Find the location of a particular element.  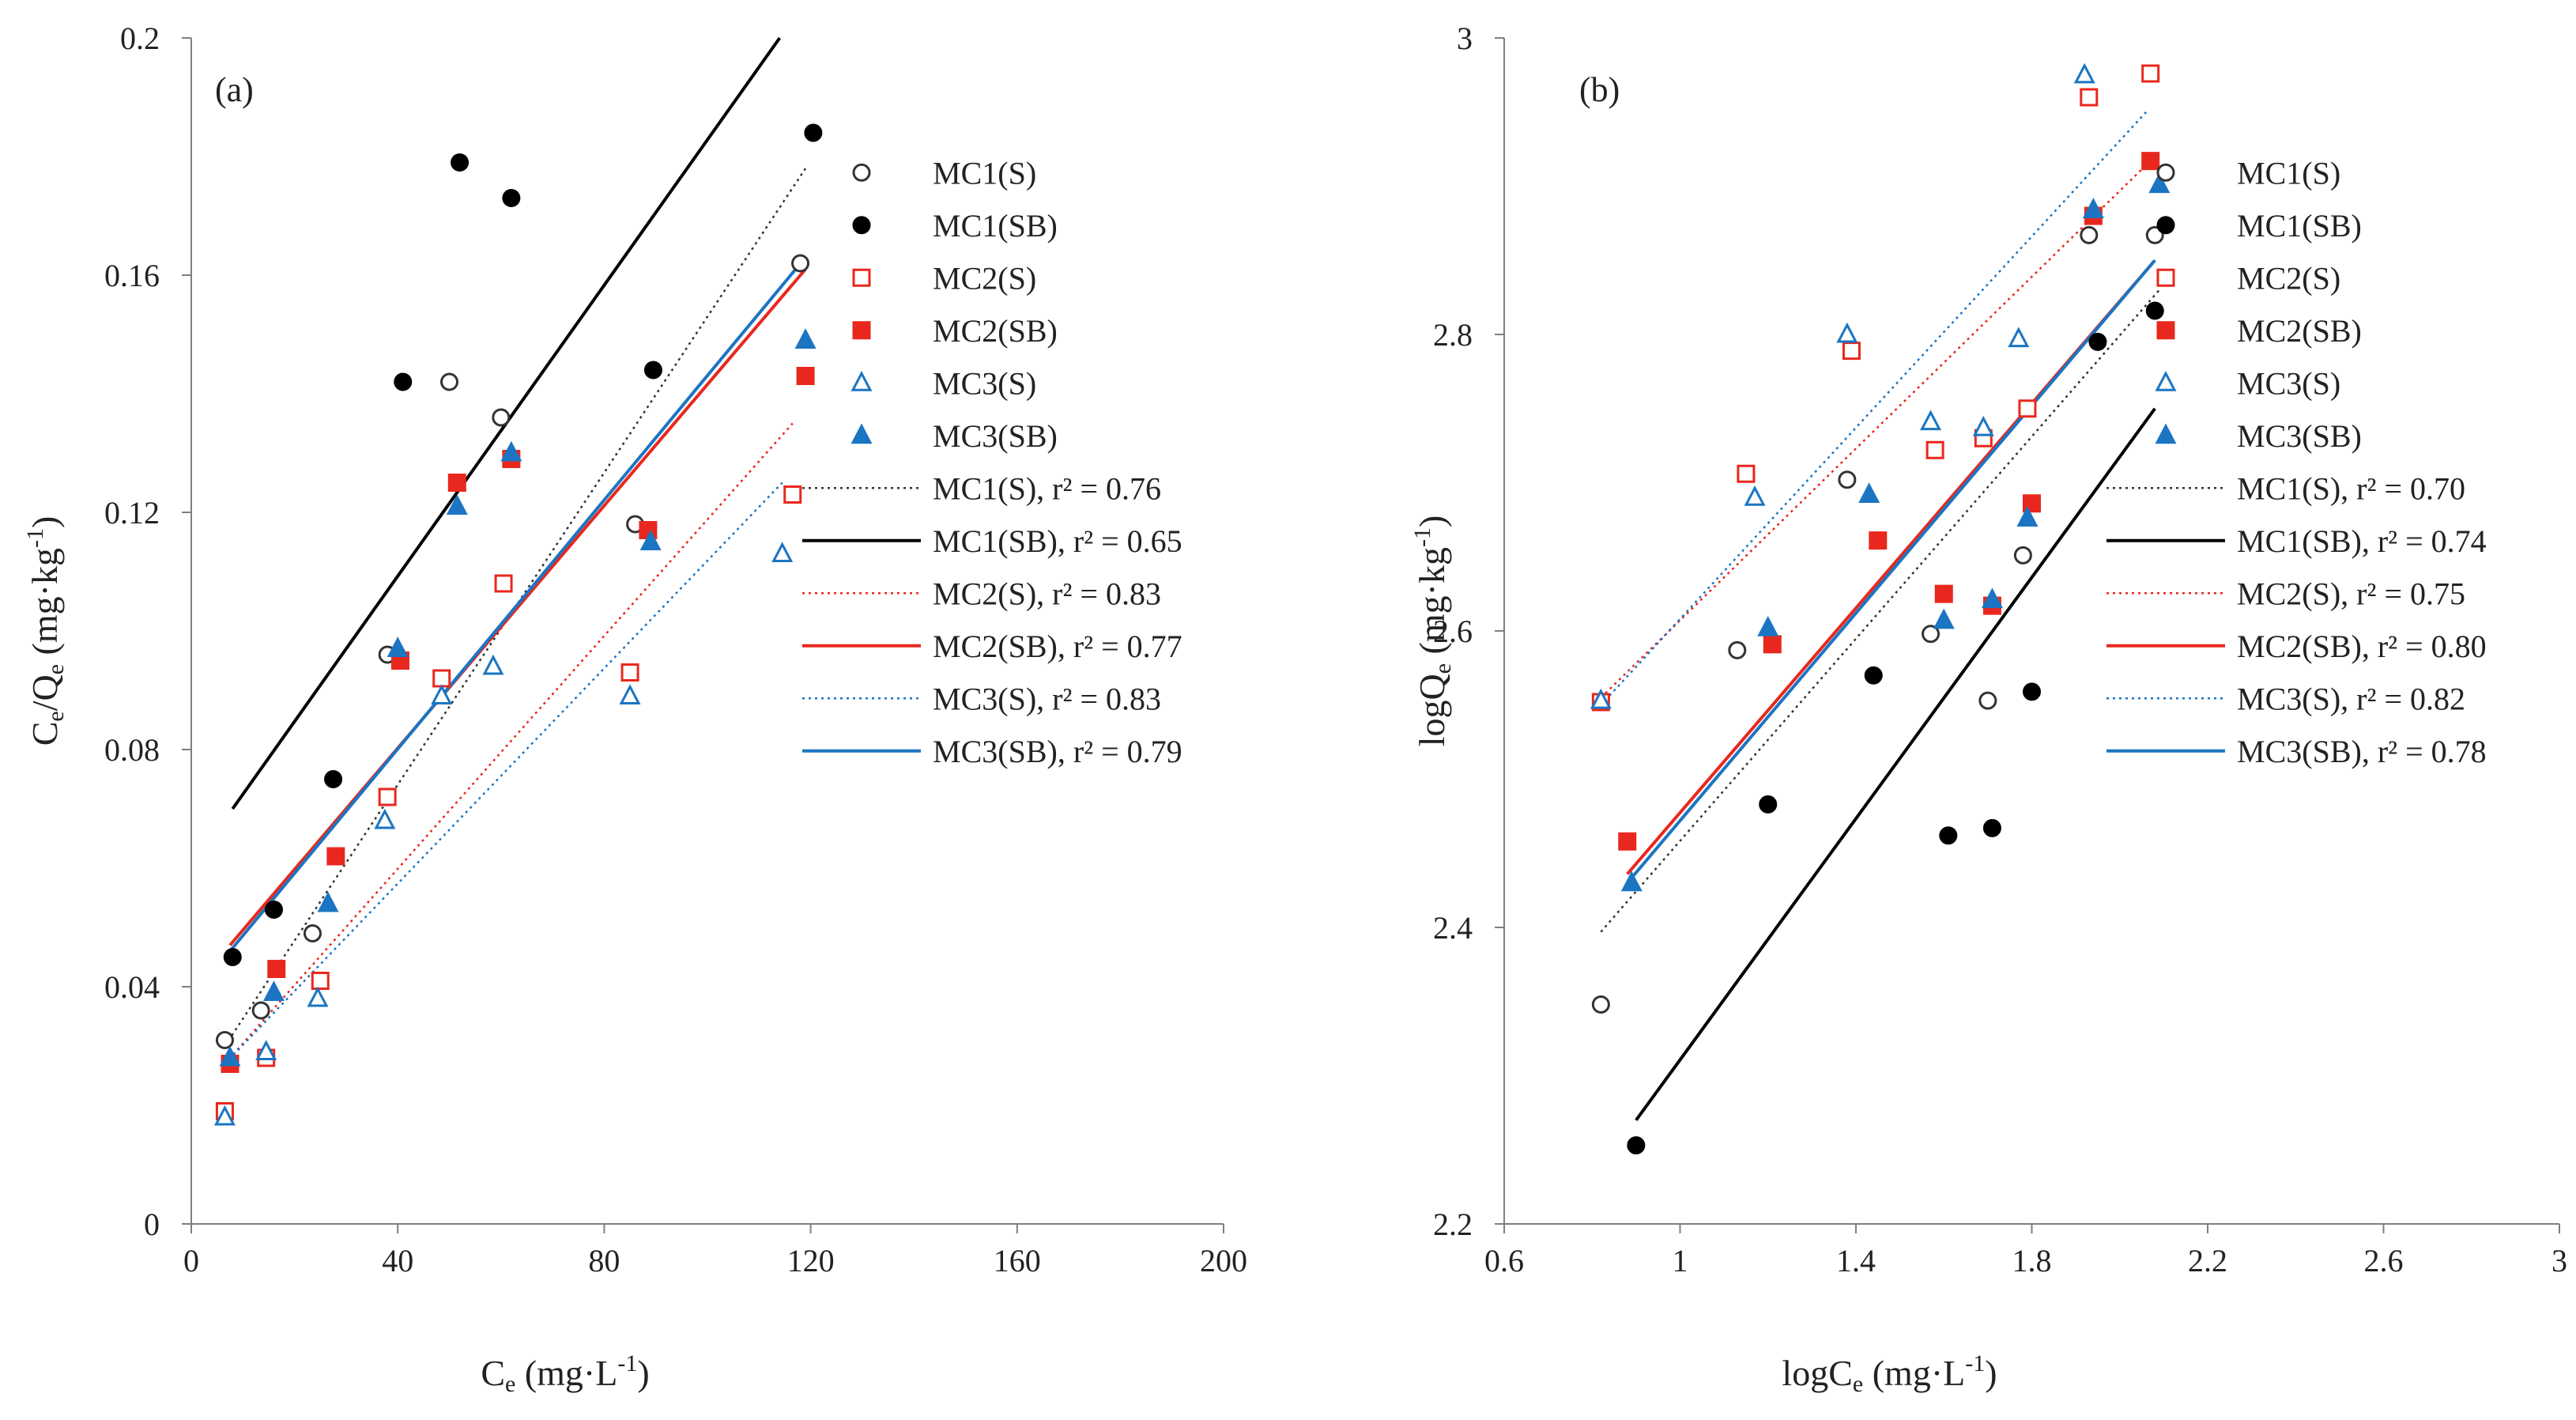

x-tick-label: 1 is located at coordinates (1681, 1261).